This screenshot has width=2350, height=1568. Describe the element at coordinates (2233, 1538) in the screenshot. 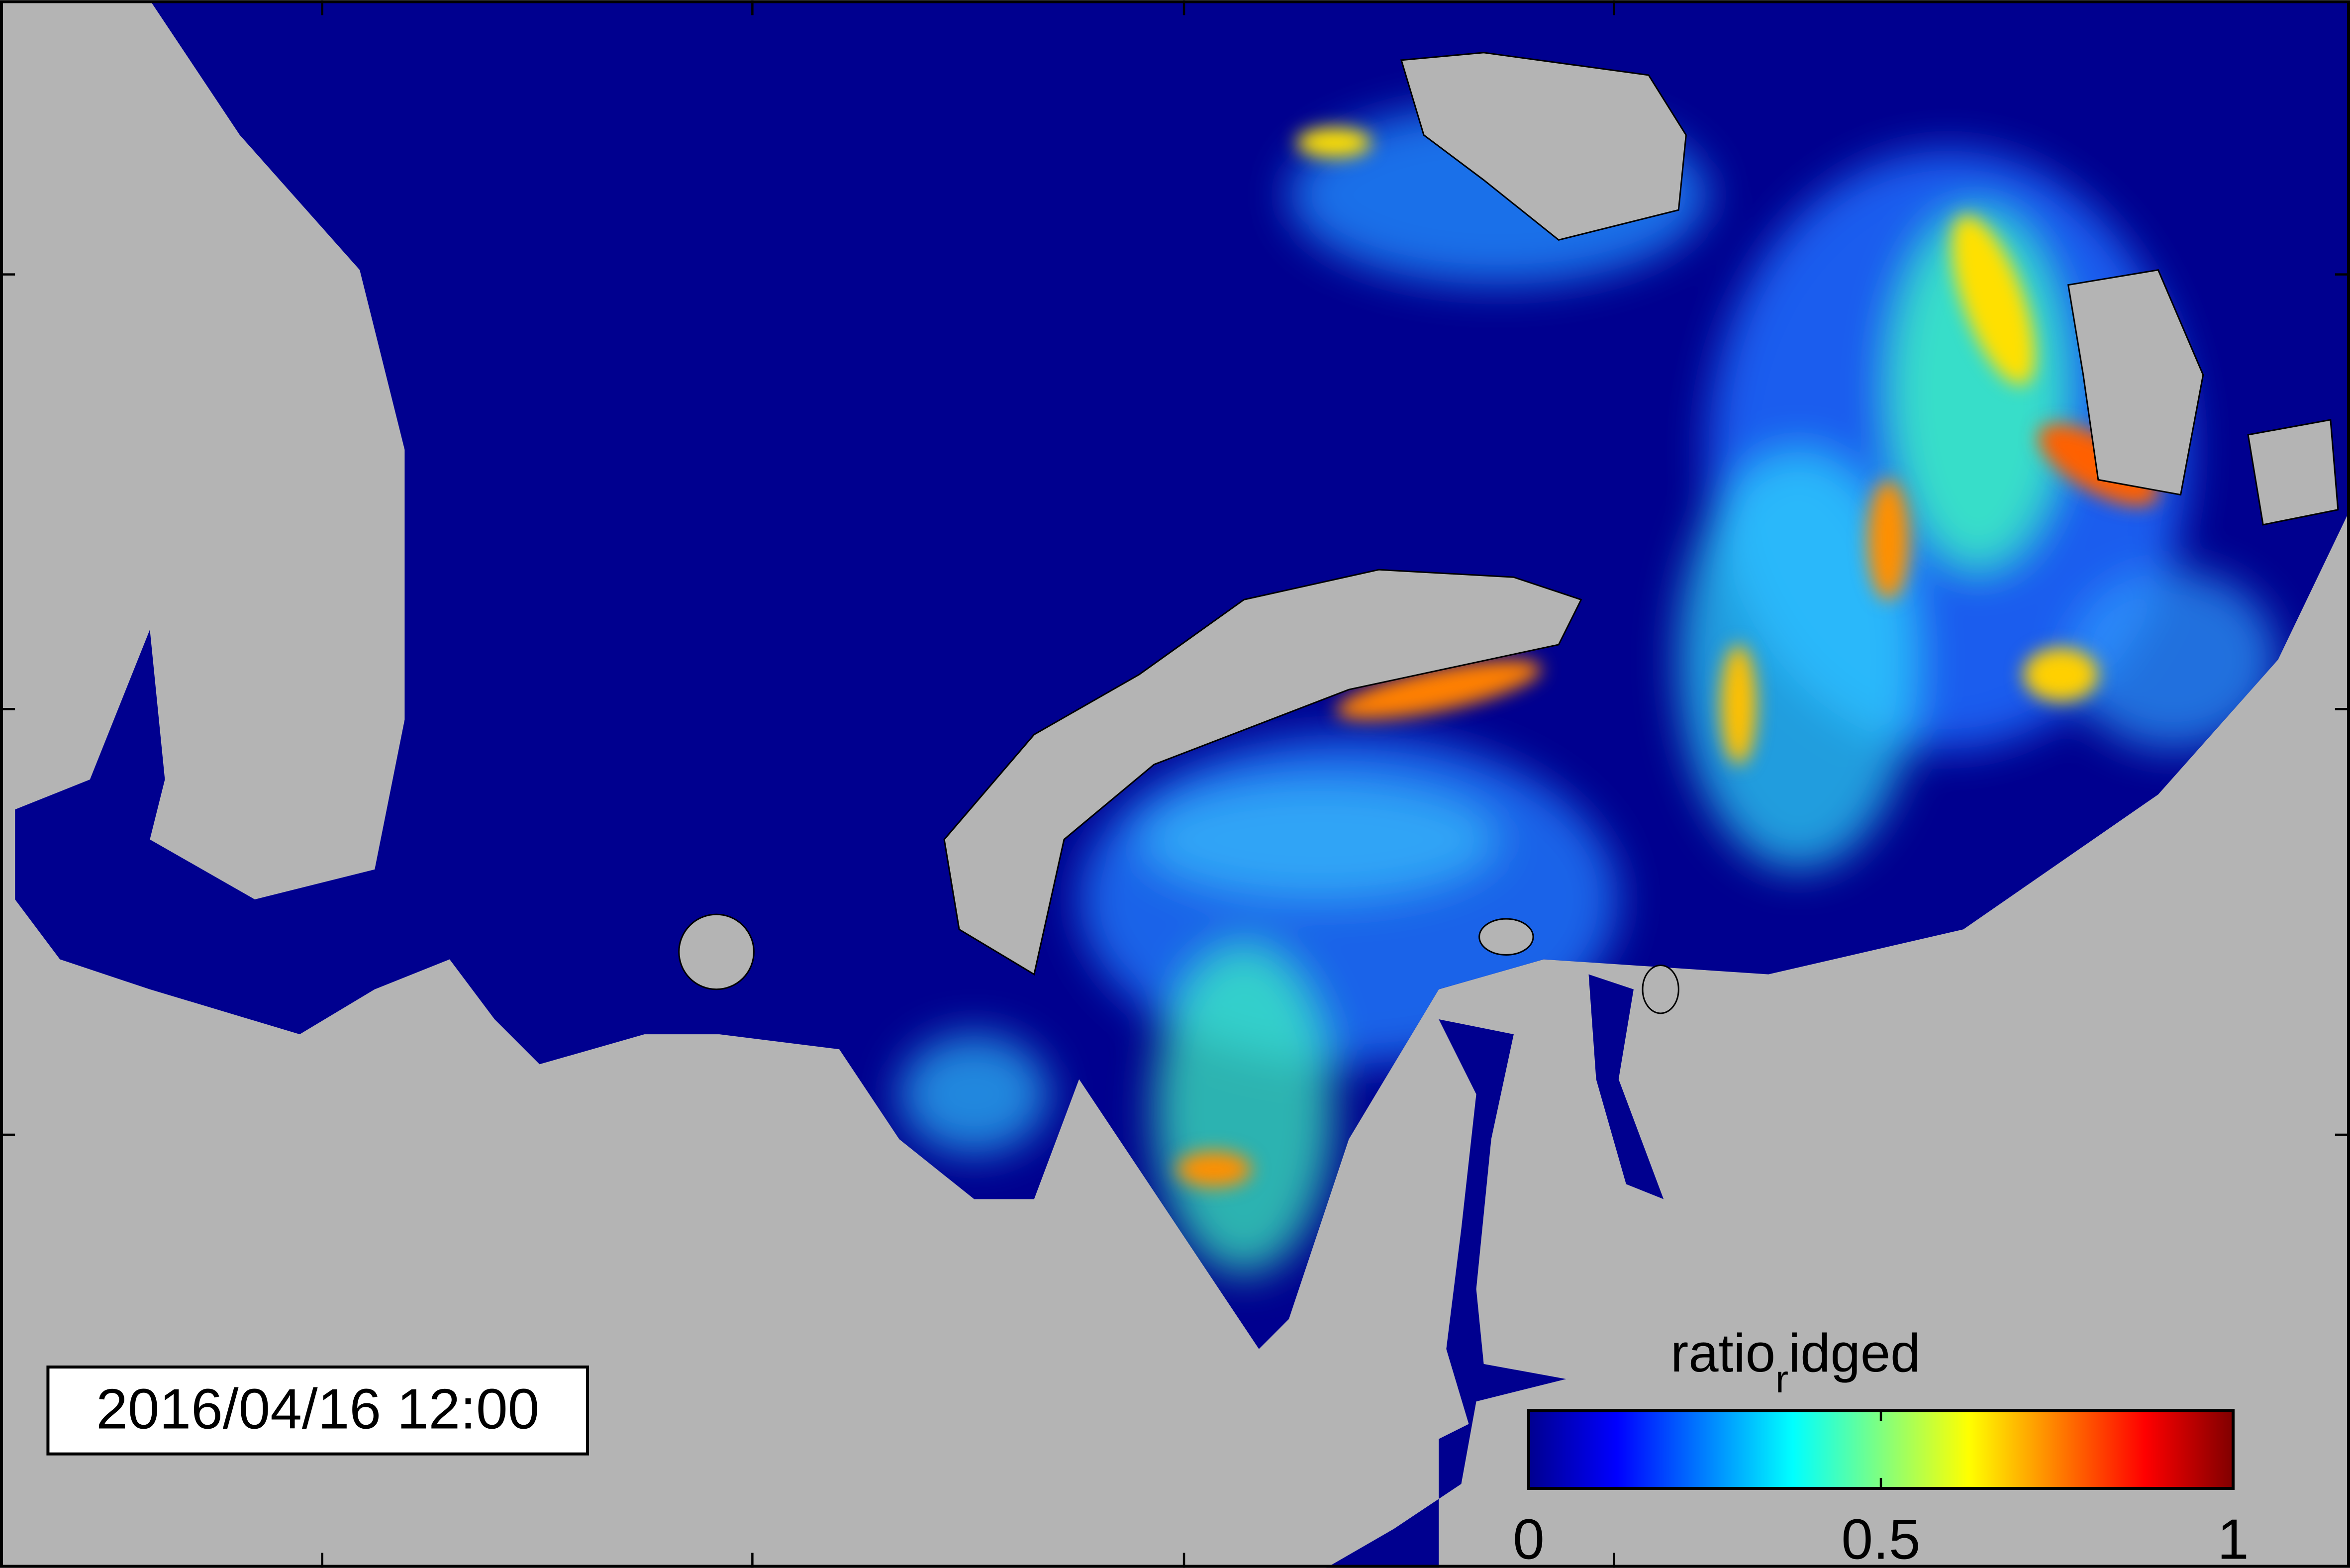

I see `colorbar-tick-label: 1` at that location.